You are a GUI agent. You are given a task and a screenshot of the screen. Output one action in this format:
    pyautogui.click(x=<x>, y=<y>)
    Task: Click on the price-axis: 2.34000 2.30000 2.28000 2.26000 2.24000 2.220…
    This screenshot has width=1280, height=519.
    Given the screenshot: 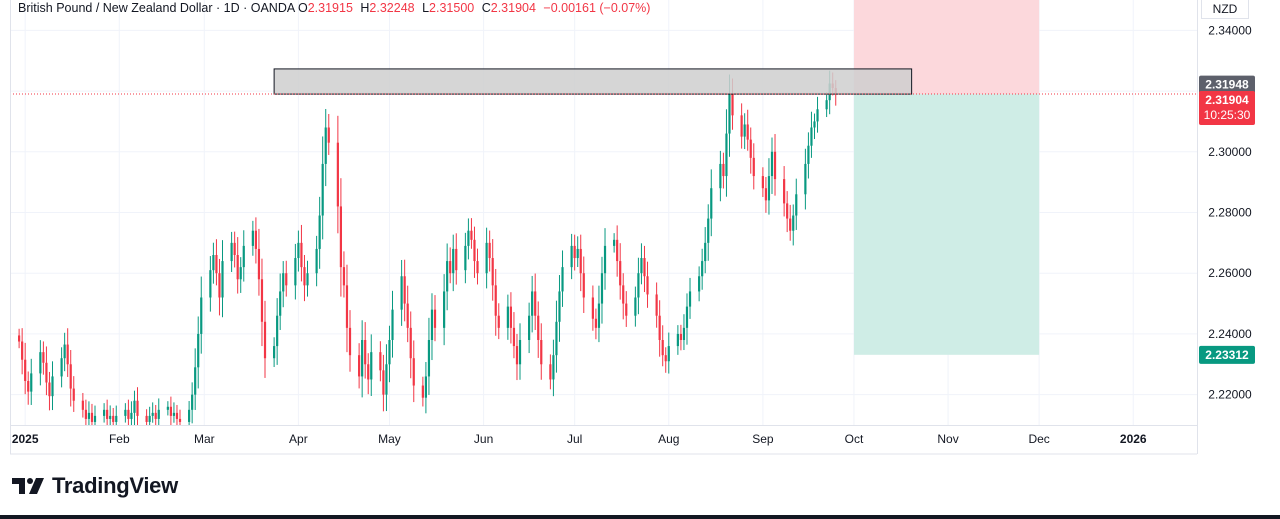 What is the action you would take?
    pyautogui.click(x=1226, y=227)
    